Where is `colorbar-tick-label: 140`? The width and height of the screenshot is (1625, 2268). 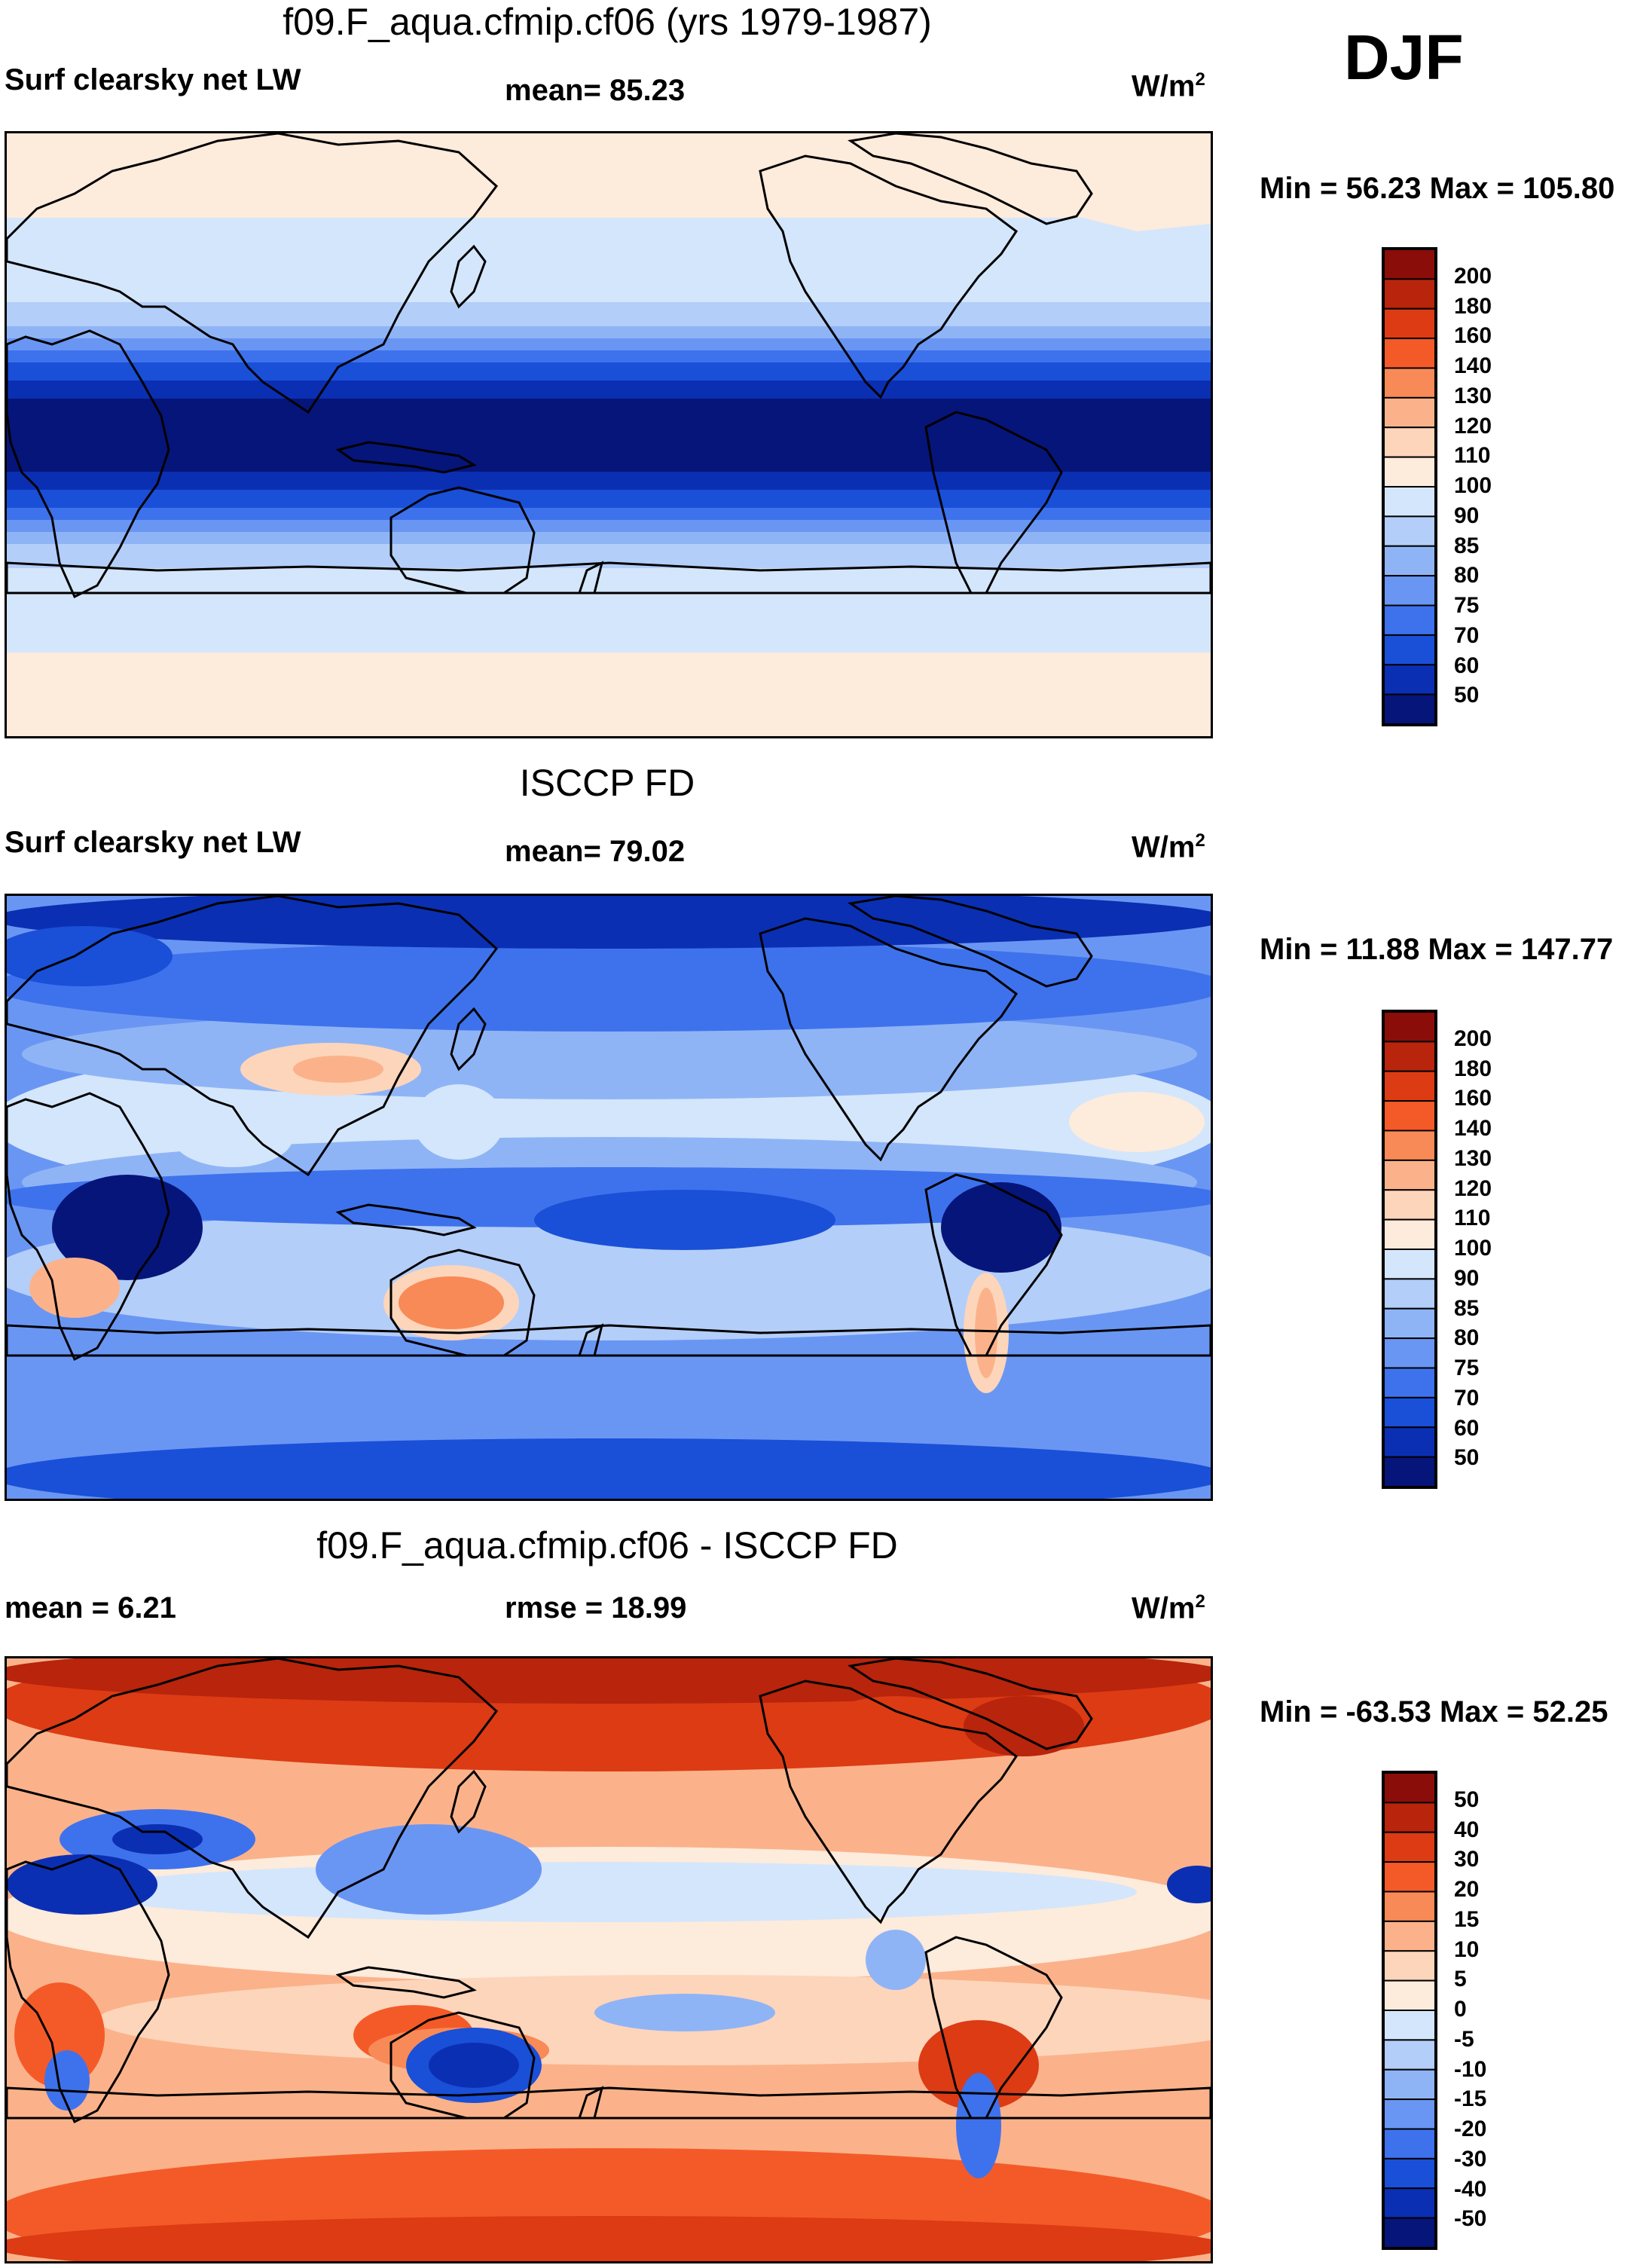
colorbar-tick-label: 140 is located at coordinates (1473, 365).